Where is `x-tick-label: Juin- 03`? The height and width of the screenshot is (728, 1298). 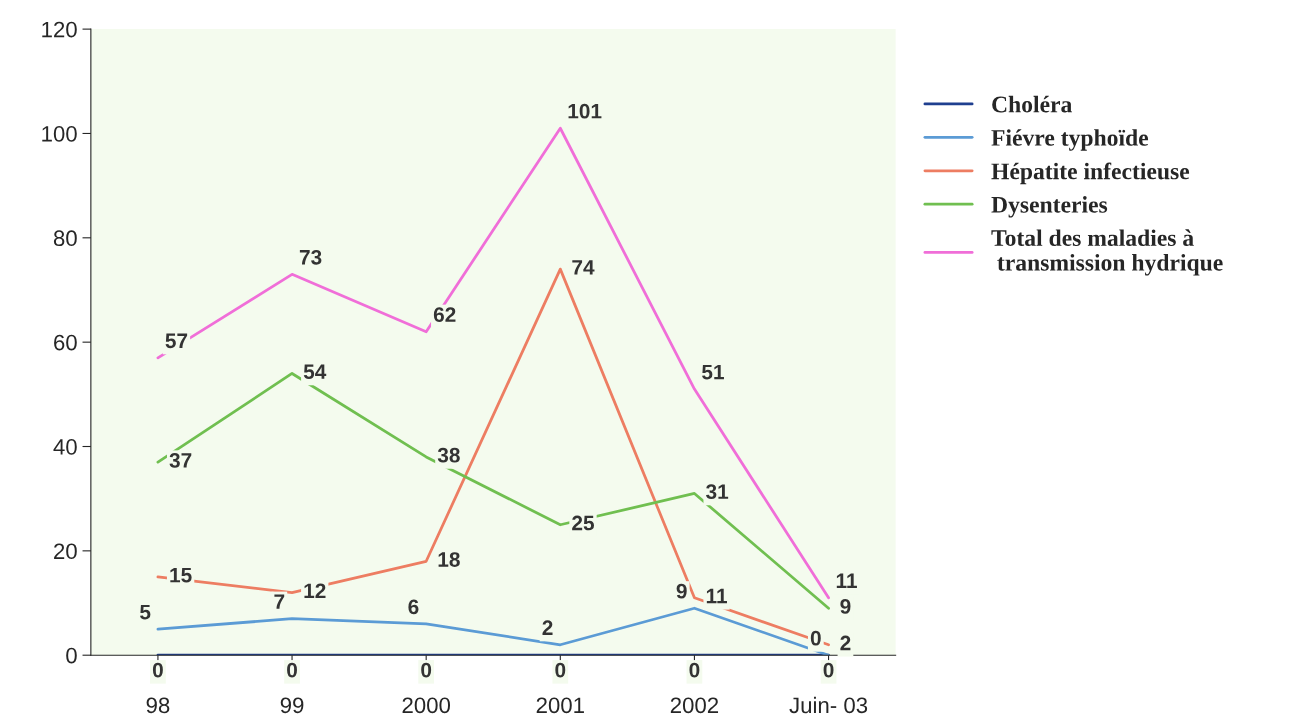
x-tick-label: Juin- 03 is located at coordinates (828, 705).